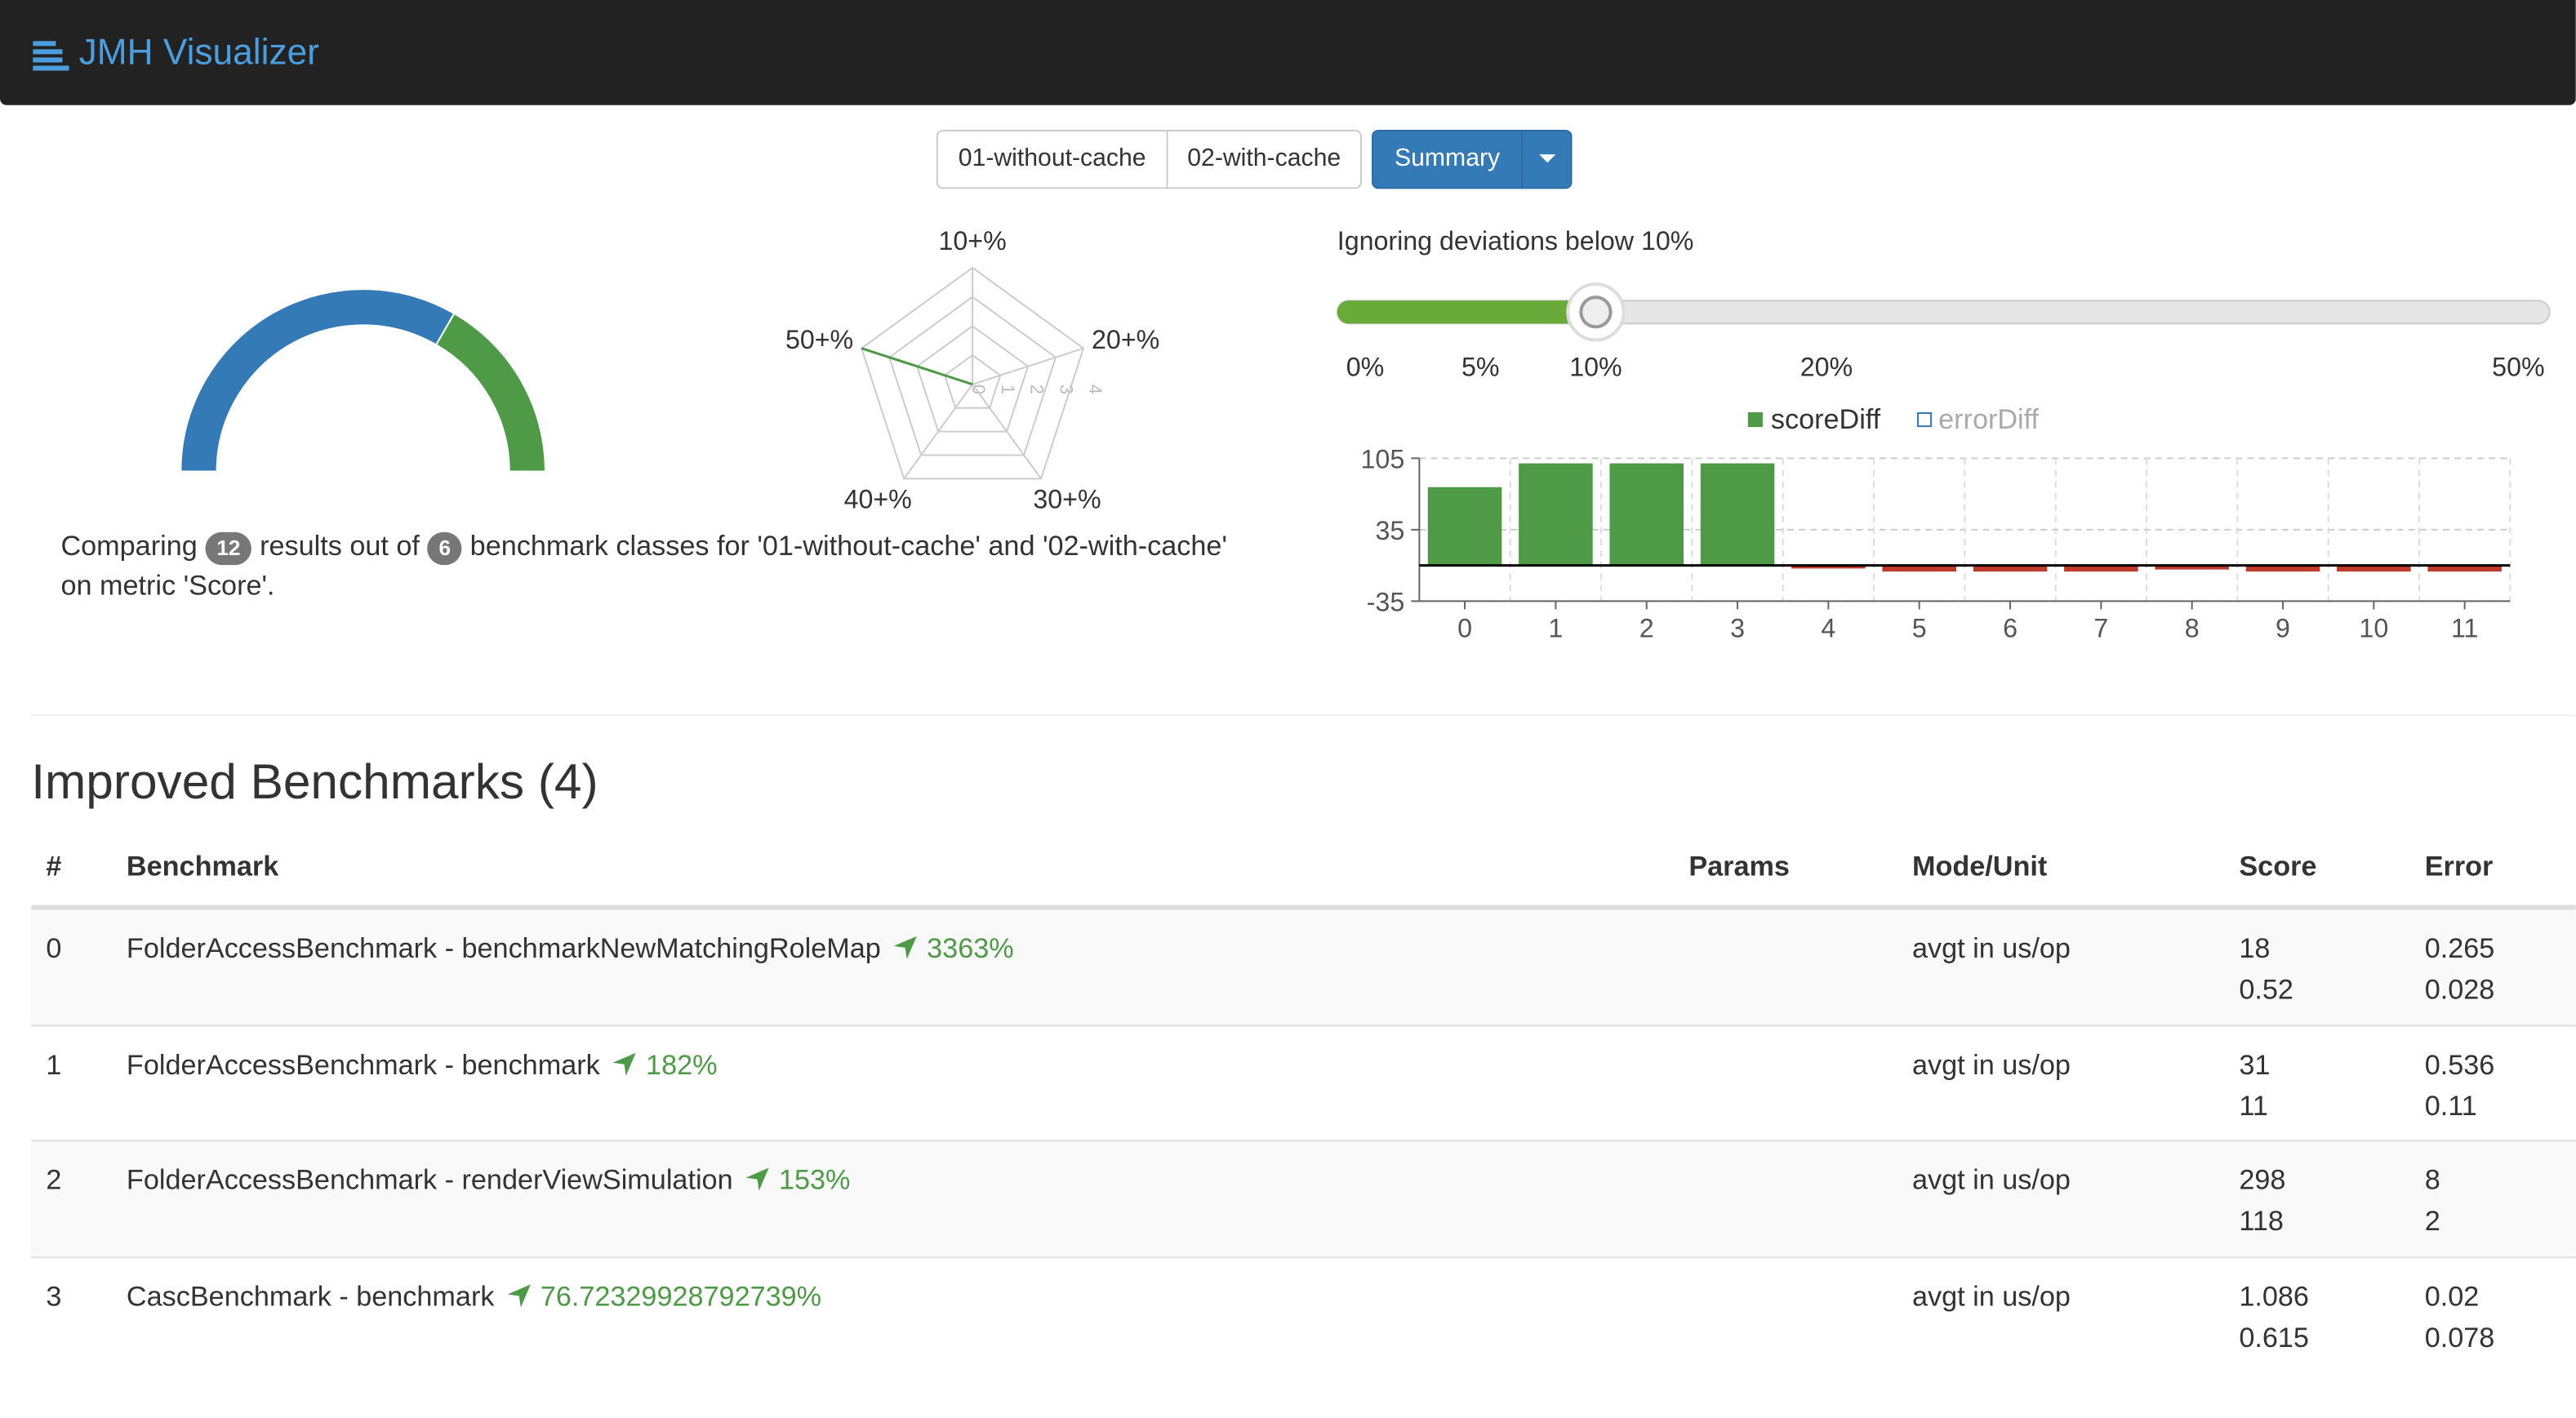 This screenshot has width=2576, height=1418. I want to click on error: 2, so click(2432, 1221).